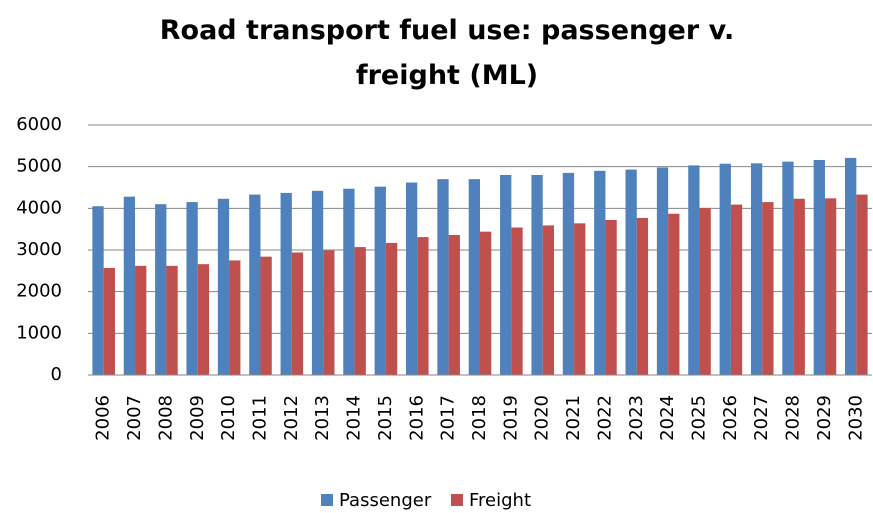 This screenshot has width=873, height=513. What do you see at coordinates (291, 418) in the screenshot?
I see `x-tick-label: 2012` at bounding box center [291, 418].